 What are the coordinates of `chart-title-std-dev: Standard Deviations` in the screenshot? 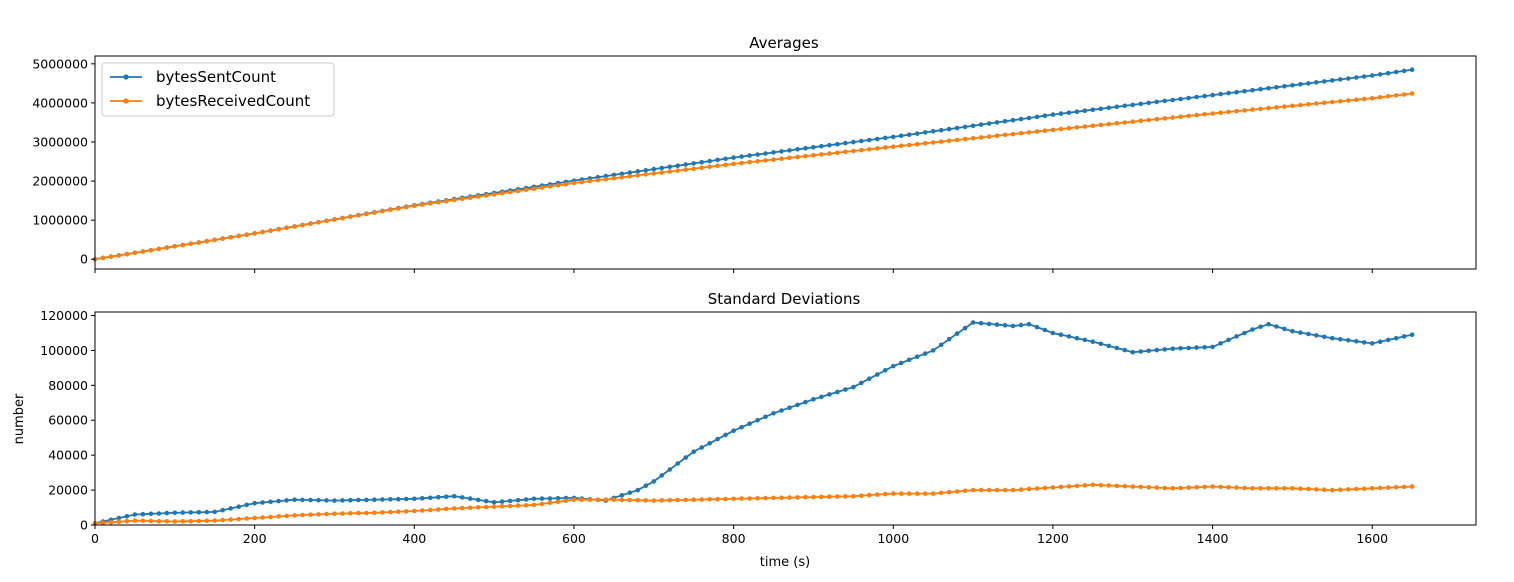 It's located at (784, 299).